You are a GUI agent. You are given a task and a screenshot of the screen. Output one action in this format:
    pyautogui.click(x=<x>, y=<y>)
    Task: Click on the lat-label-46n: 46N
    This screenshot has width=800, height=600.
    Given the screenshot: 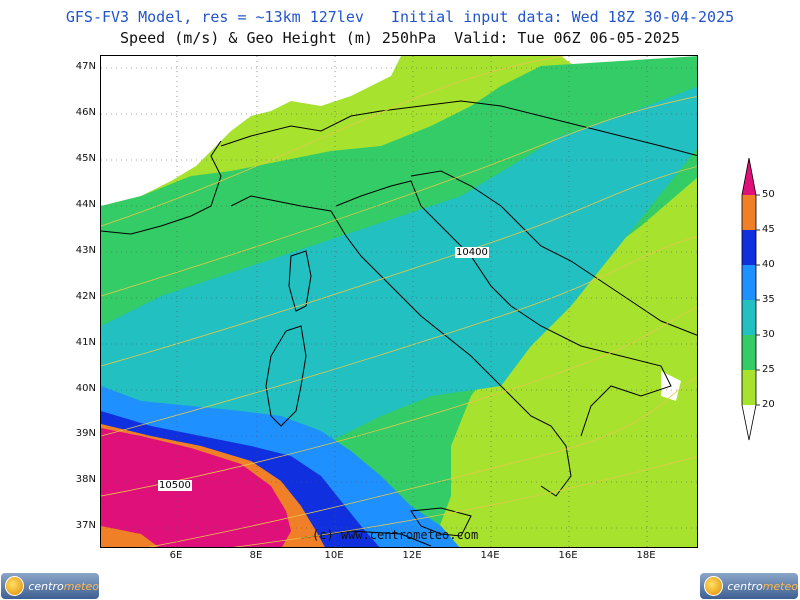 What is the action you would take?
    pyautogui.click(x=85, y=112)
    